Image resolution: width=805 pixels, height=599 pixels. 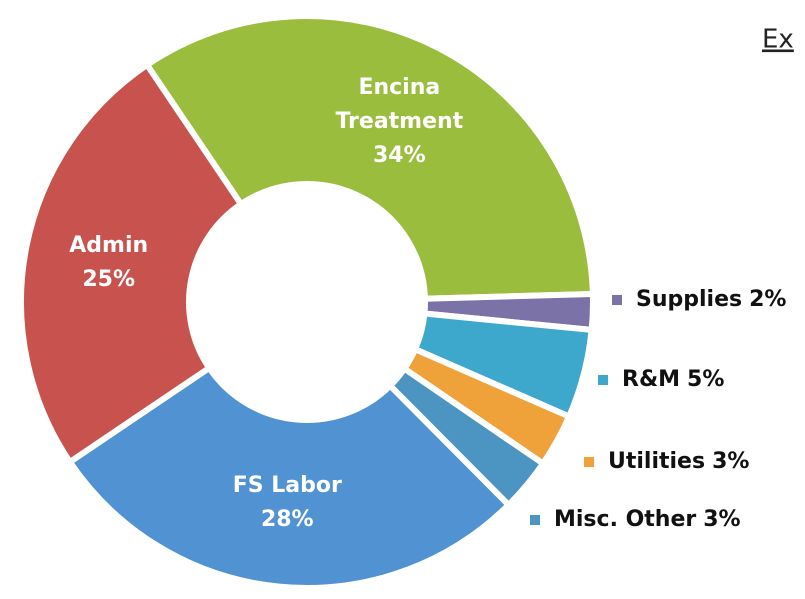 What do you see at coordinates (287, 520) in the screenshot?
I see `slice-value: 28%` at bounding box center [287, 520].